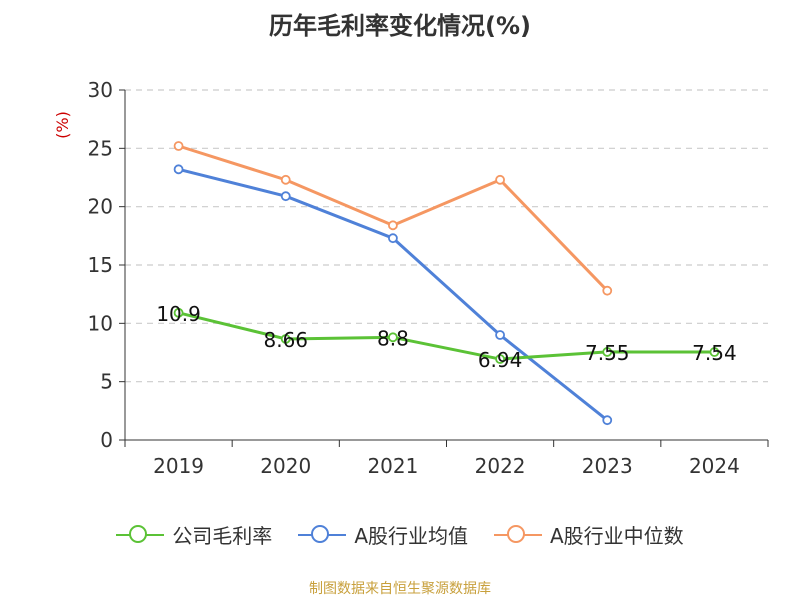 This screenshot has width=800, height=600. What do you see at coordinates (518, 534) in the screenshot?
I see `legend-swatch-industry-median` at bounding box center [518, 534].